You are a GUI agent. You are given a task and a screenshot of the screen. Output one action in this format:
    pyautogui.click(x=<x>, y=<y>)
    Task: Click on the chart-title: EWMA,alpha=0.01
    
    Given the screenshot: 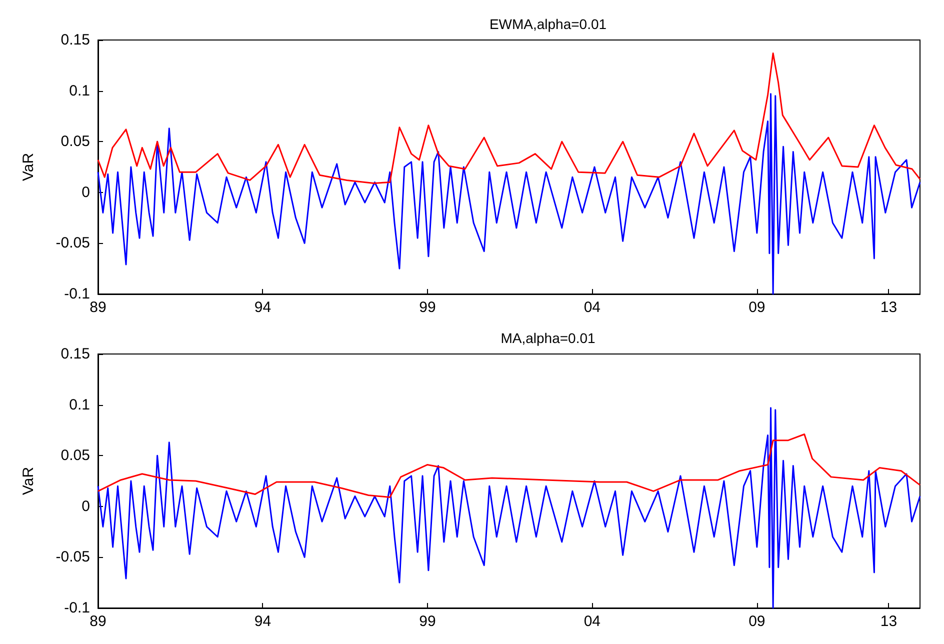 What is the action you would take?
    pyautogui.click(x=548, y=24)
    